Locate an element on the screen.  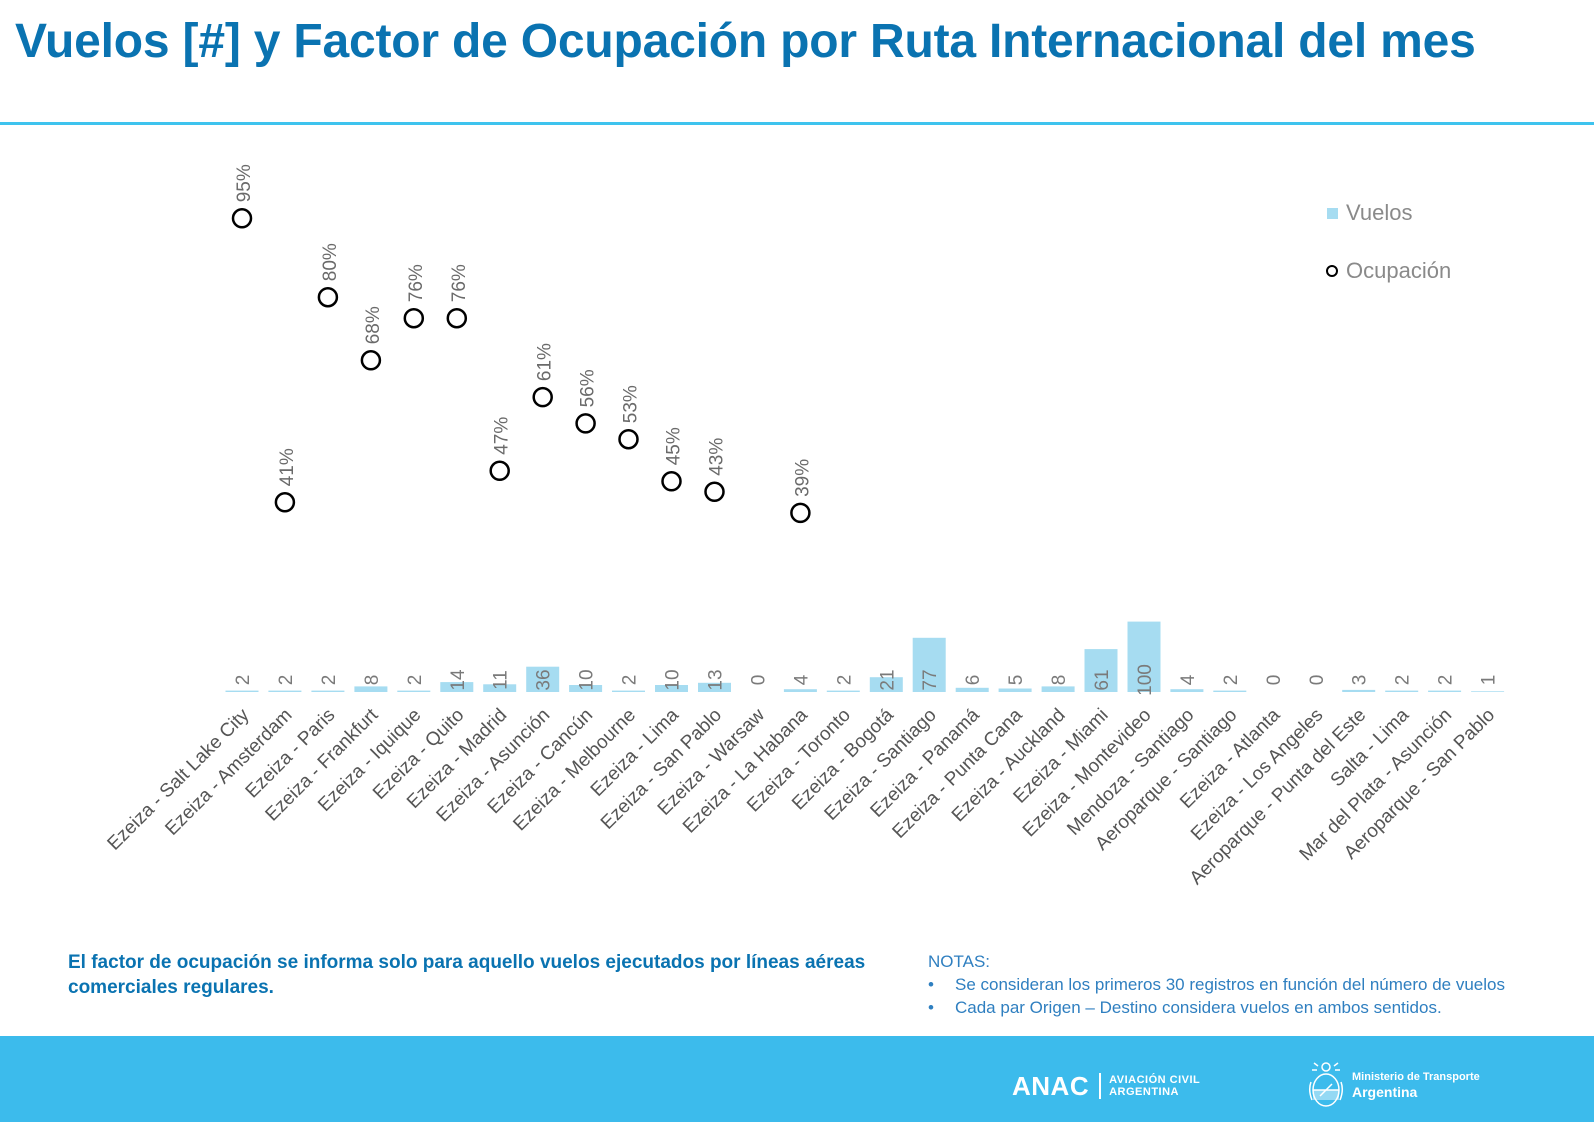
point-value-label: 80% is located at coordinates (330, 262).